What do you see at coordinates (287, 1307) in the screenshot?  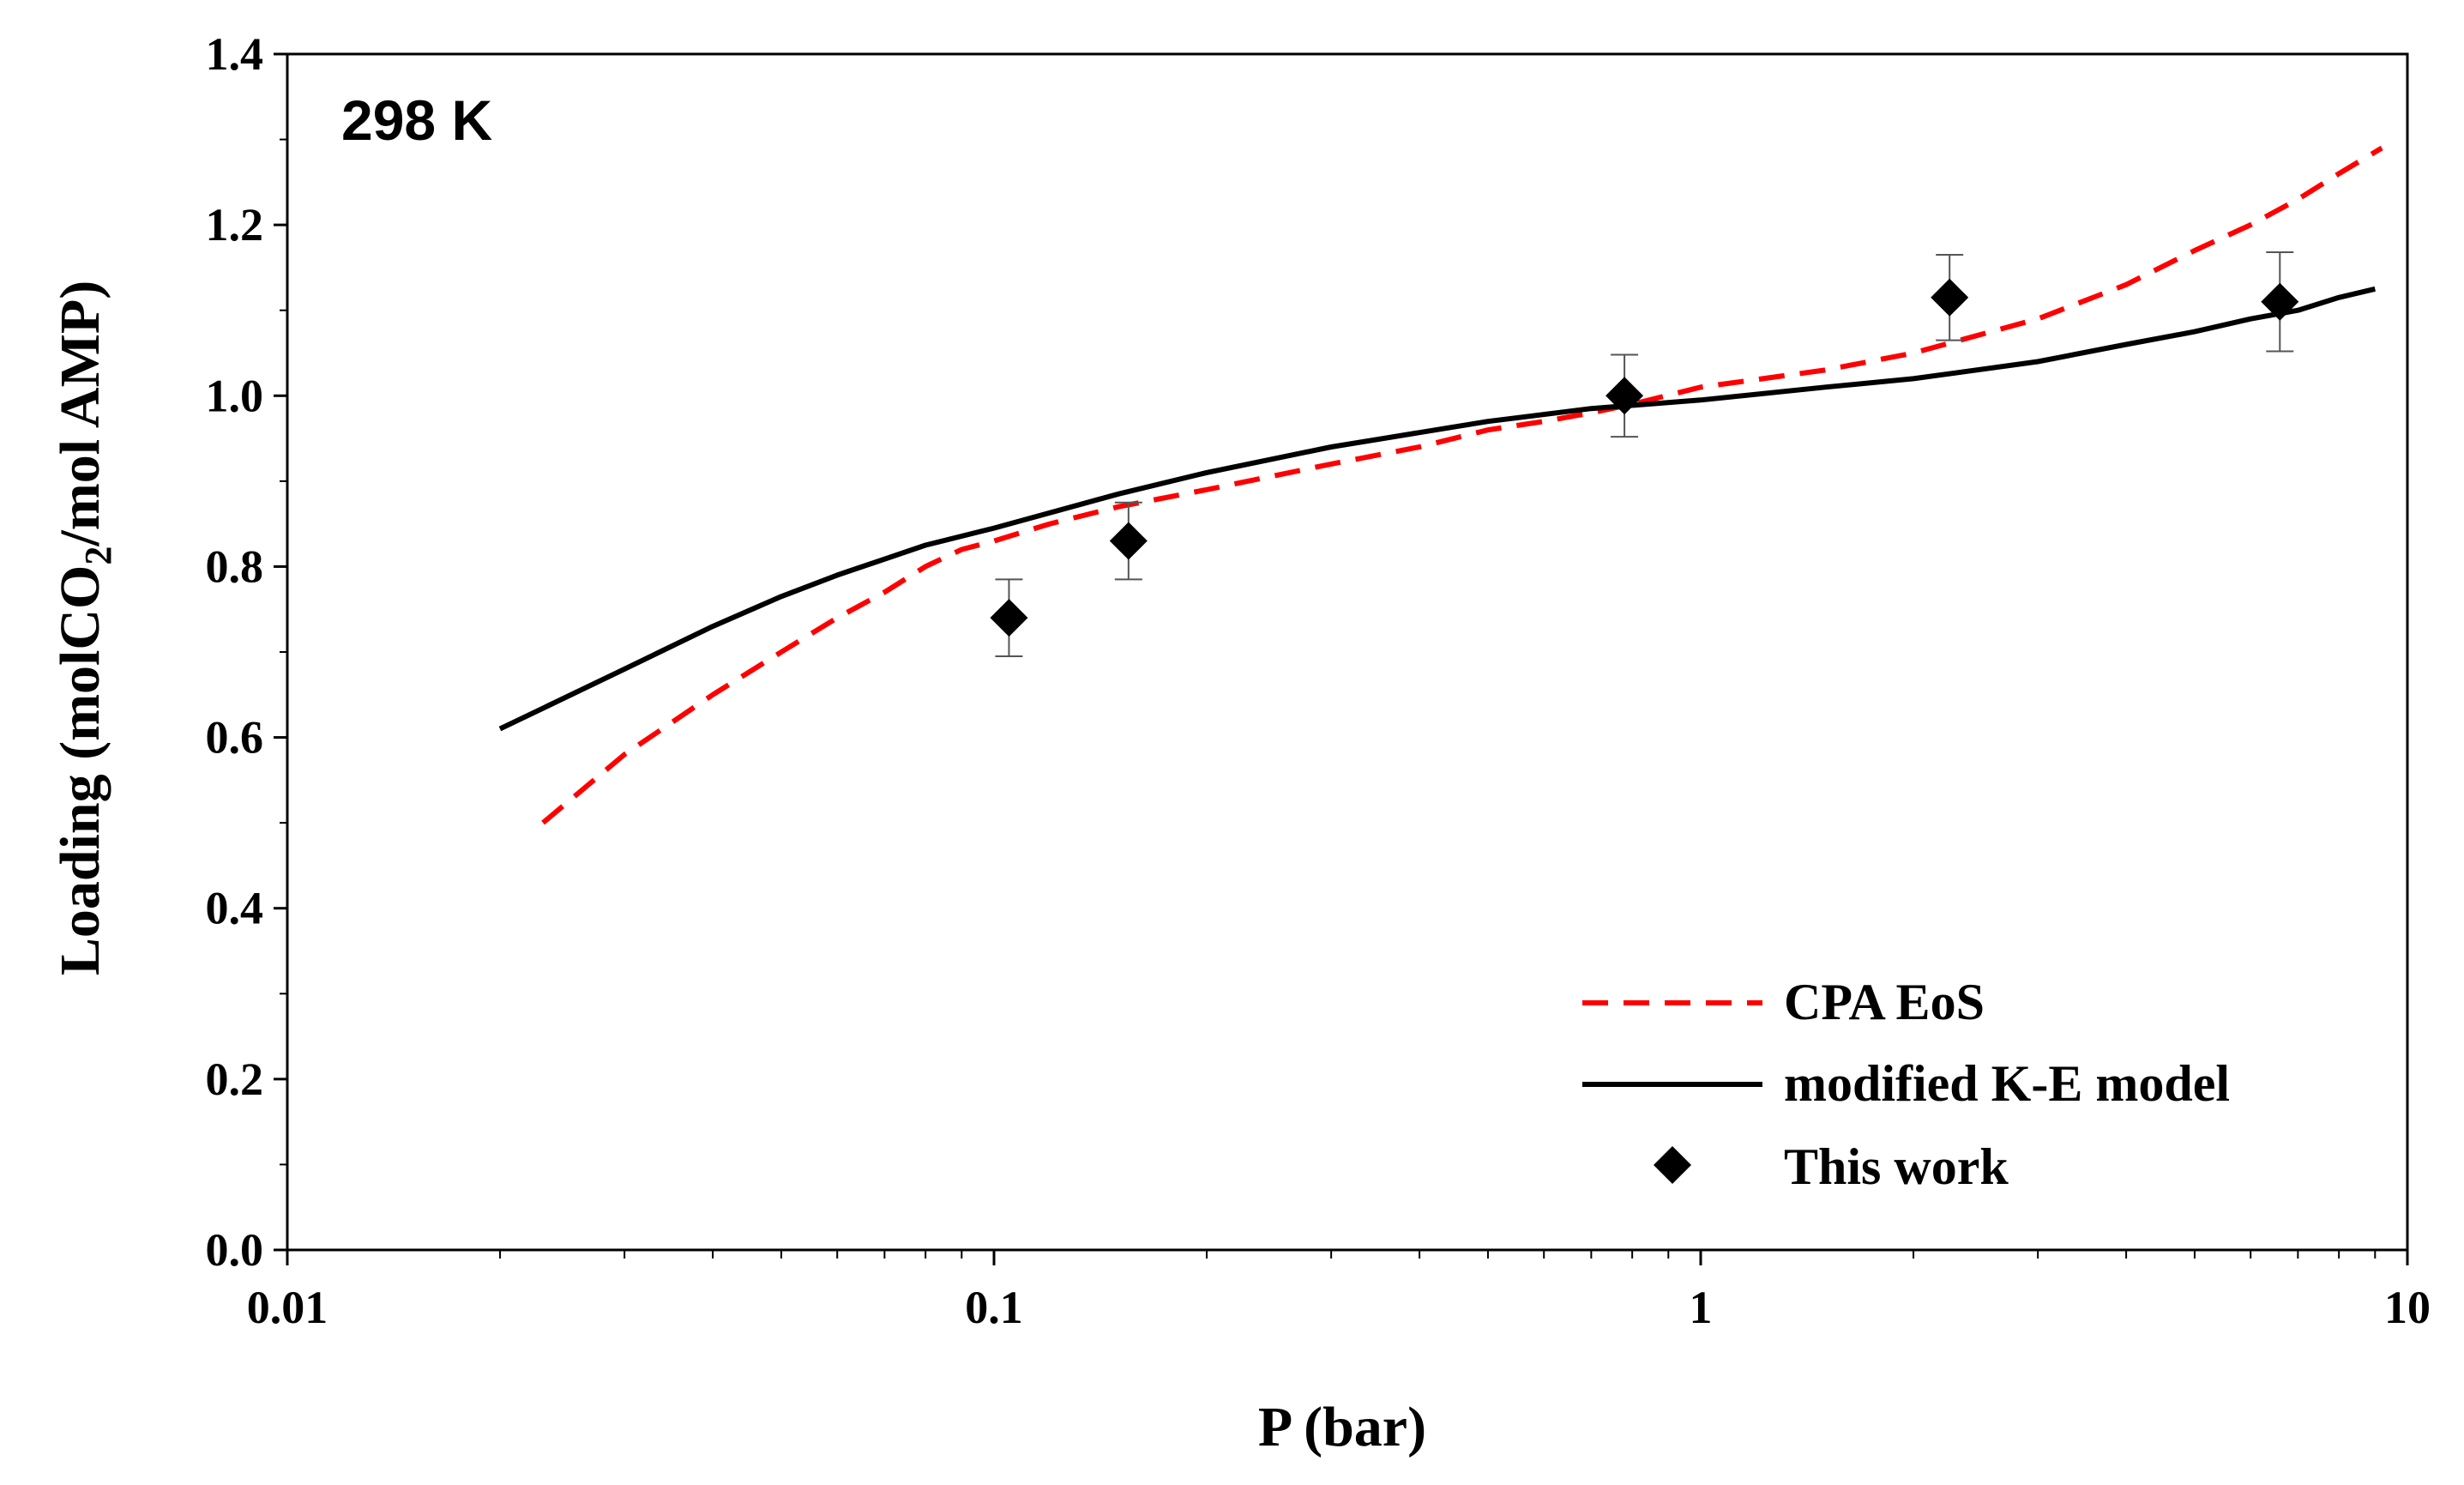 I see `x-tick-label: 0.01` at bounding box center [287, 1307].